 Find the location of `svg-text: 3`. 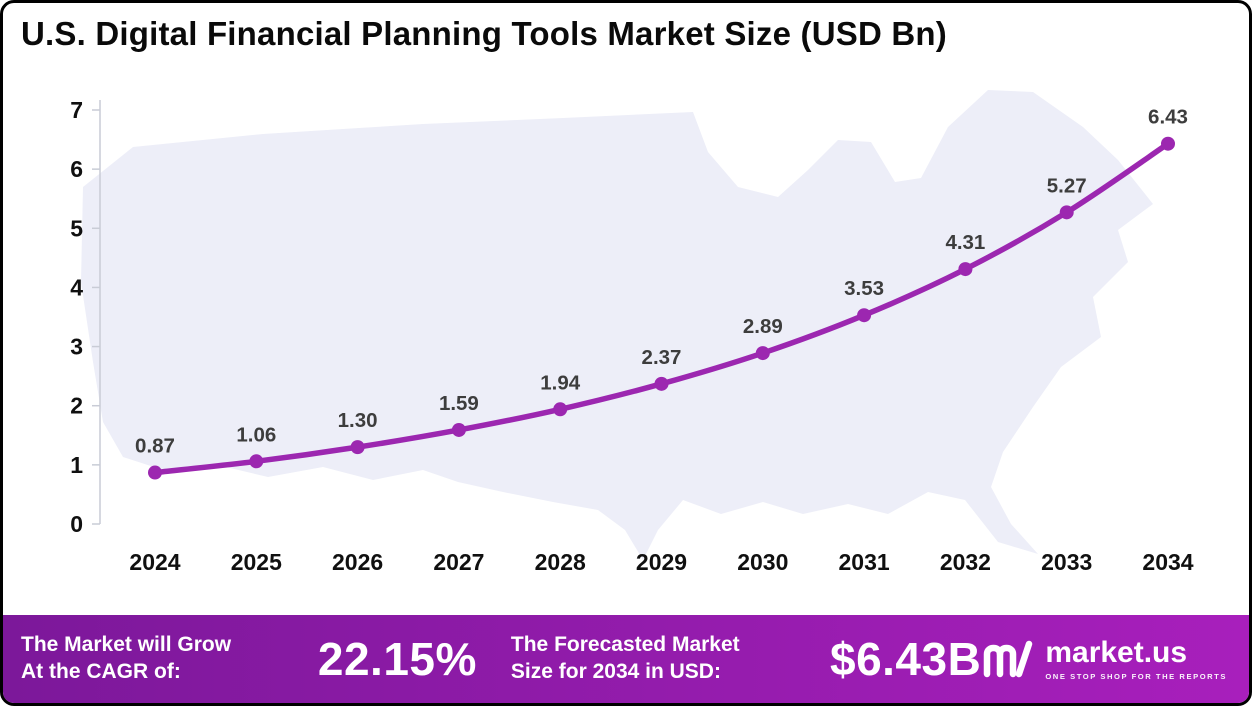

svg-text: 3 is located at coordinates (76, 347).